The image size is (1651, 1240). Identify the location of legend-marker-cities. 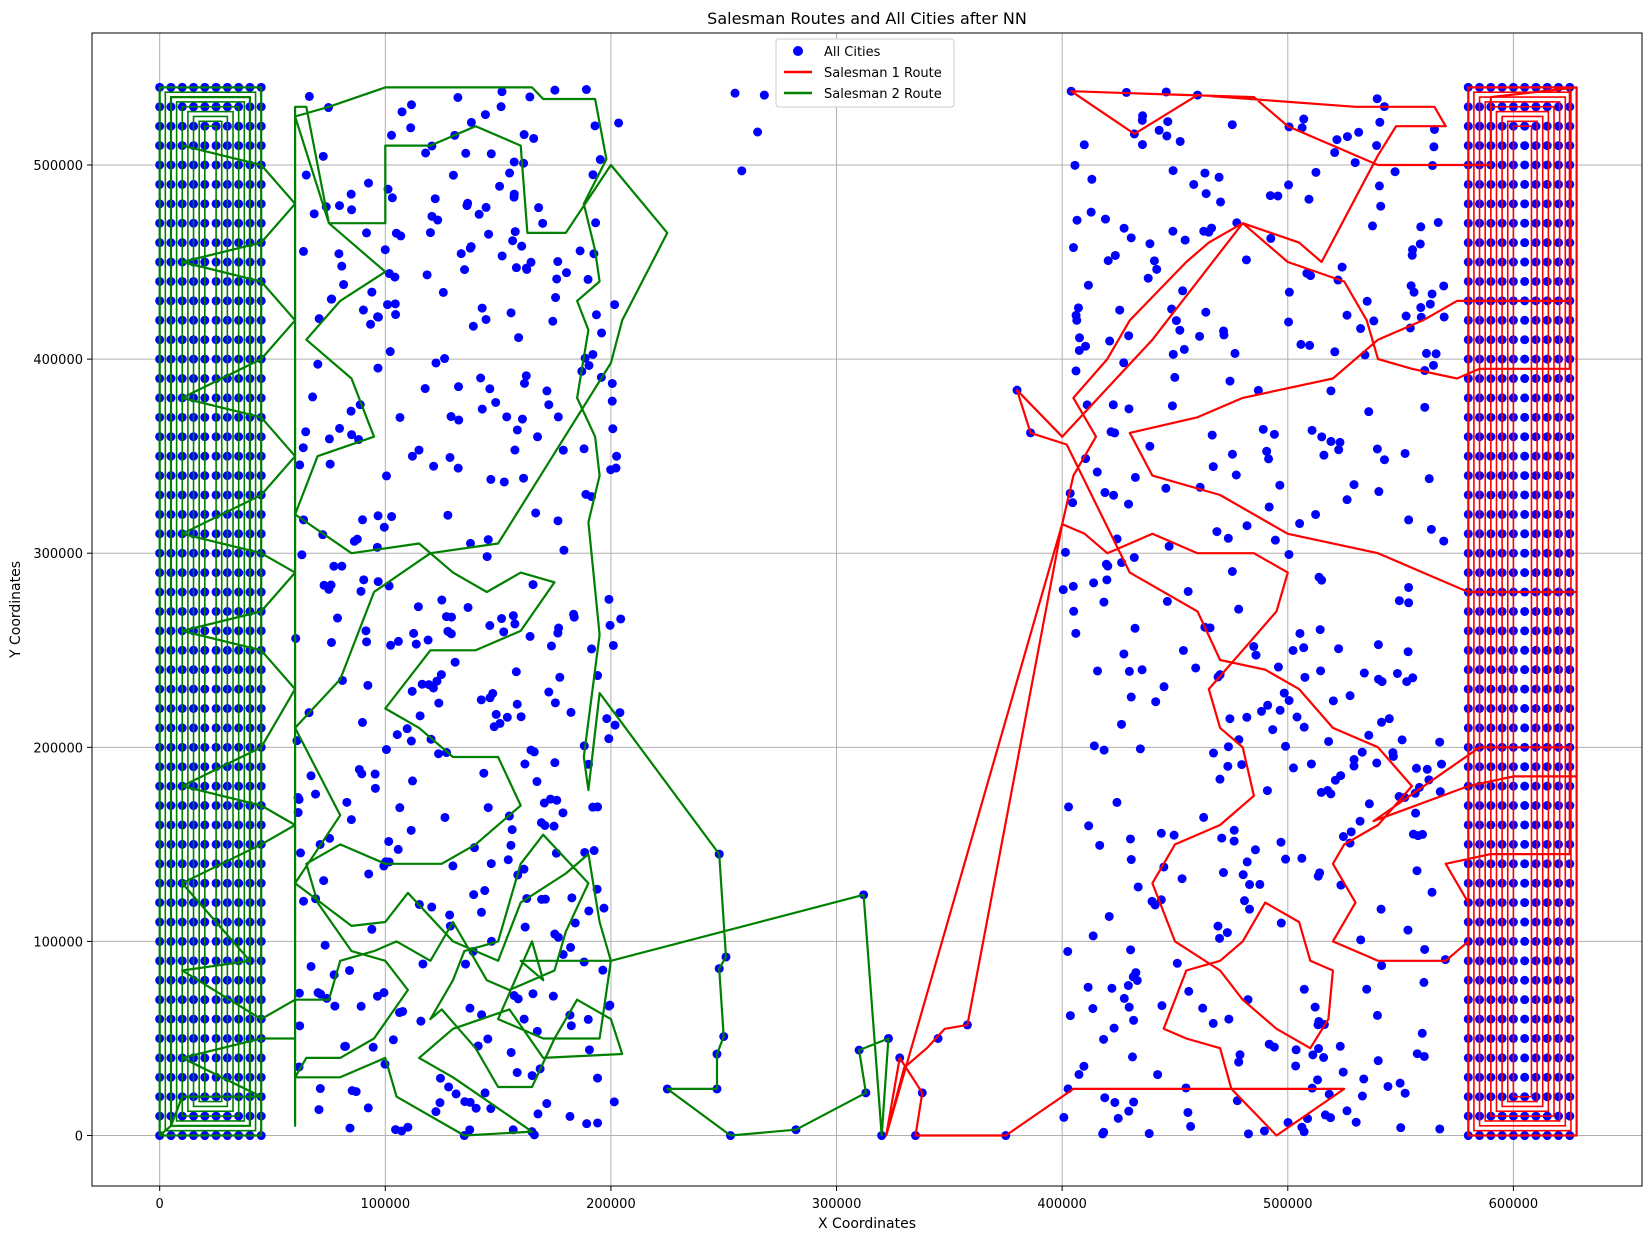
(798, 51).